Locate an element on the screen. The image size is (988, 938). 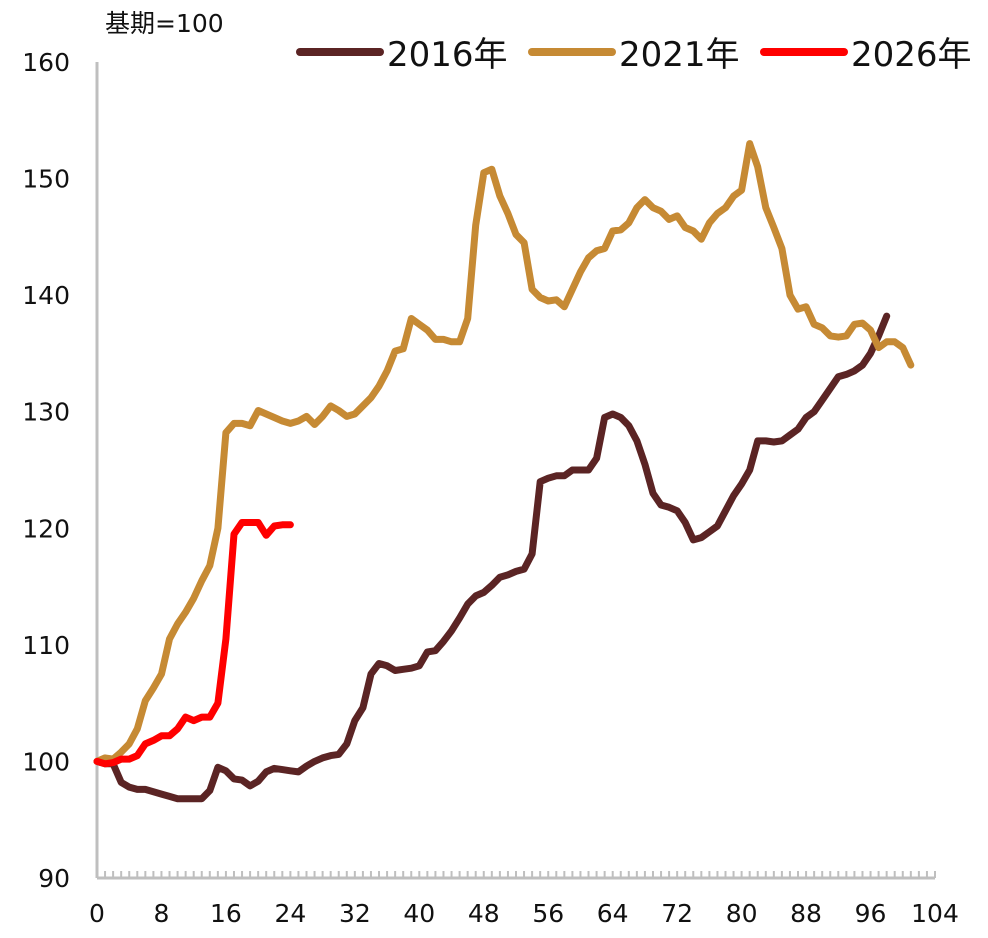
x-tick-label: 48 is located at coordinates (484, 913).